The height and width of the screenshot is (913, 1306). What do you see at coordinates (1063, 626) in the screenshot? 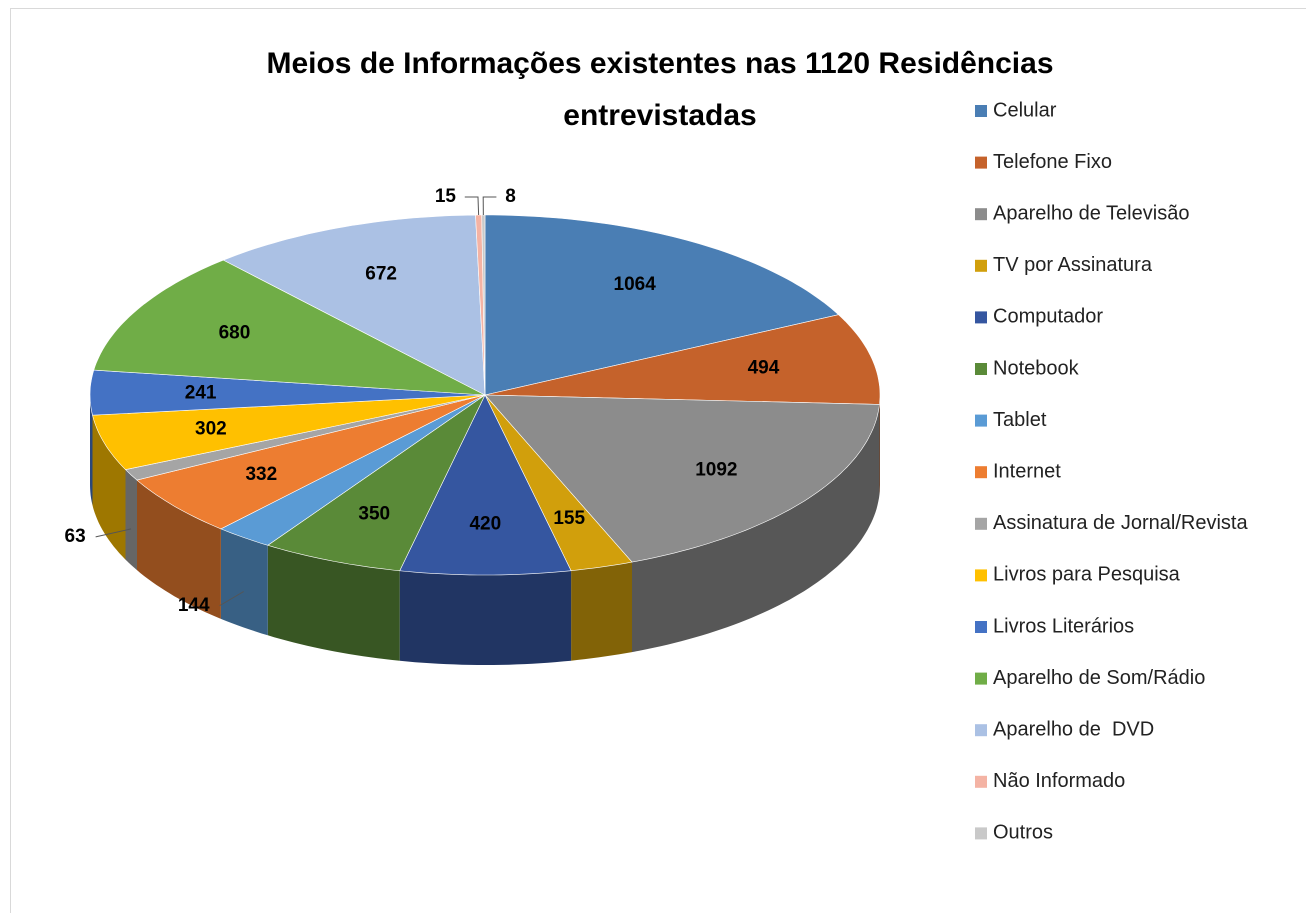
I see `legend-label: Livros Literários` at bounding box center [1063, 626].